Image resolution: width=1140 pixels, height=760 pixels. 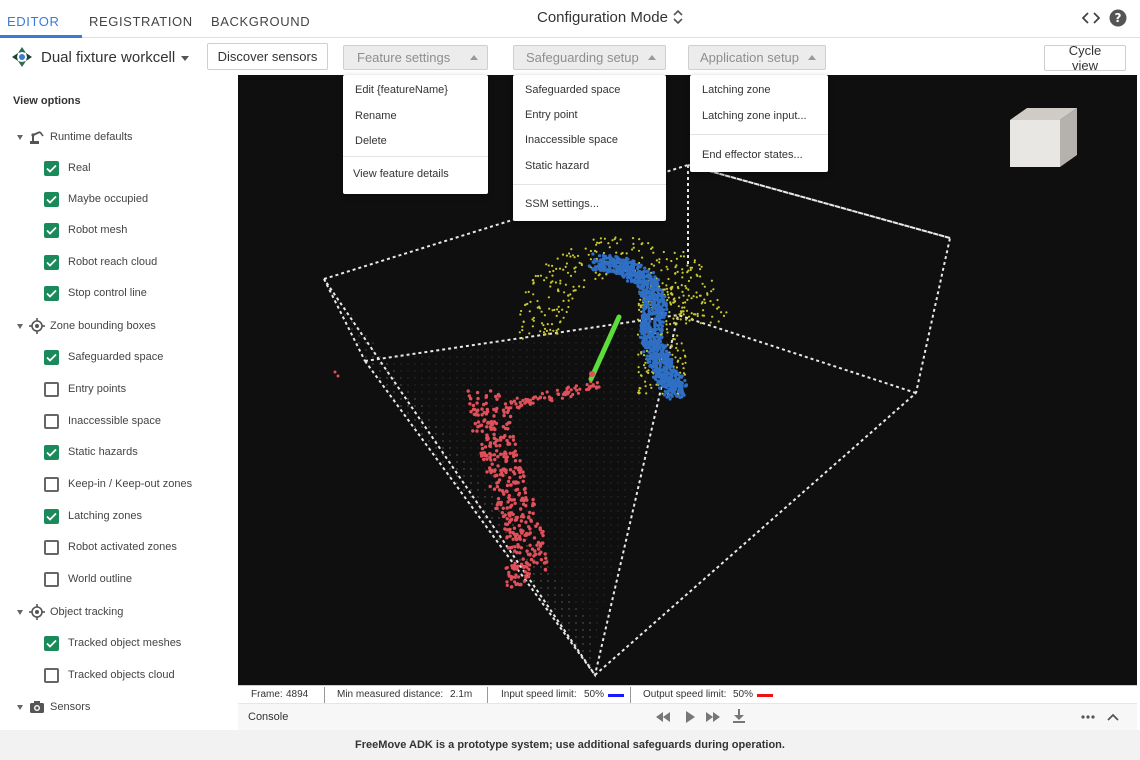 What do you see at coordinates (114, 421) in the screenshot?
I see `option-label: Inaccessible space` at bounding box center [114, 421].